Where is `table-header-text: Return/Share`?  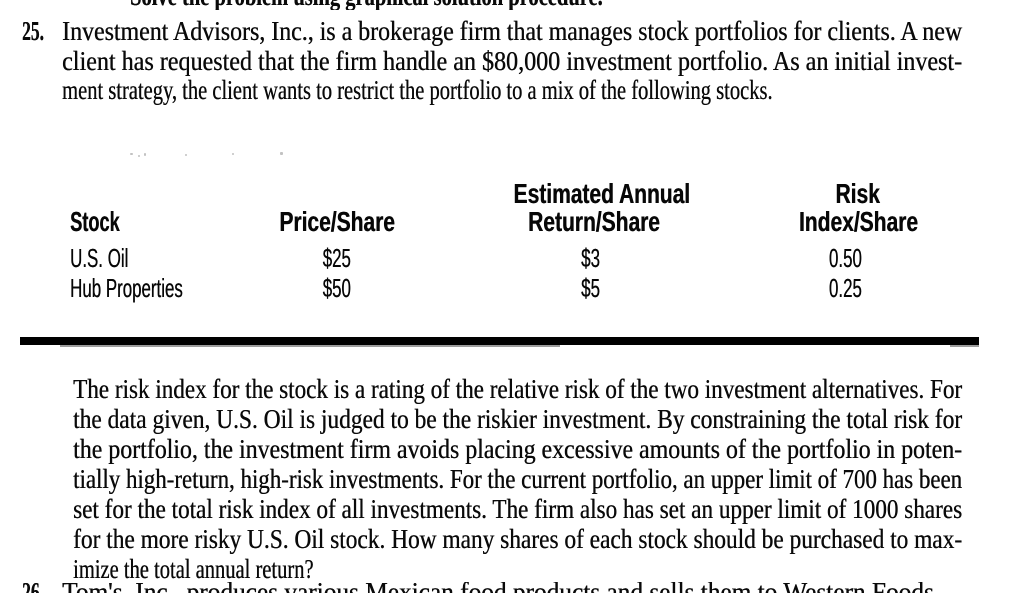
table-header-text: Return/Share is located at coordinates (594, 221).